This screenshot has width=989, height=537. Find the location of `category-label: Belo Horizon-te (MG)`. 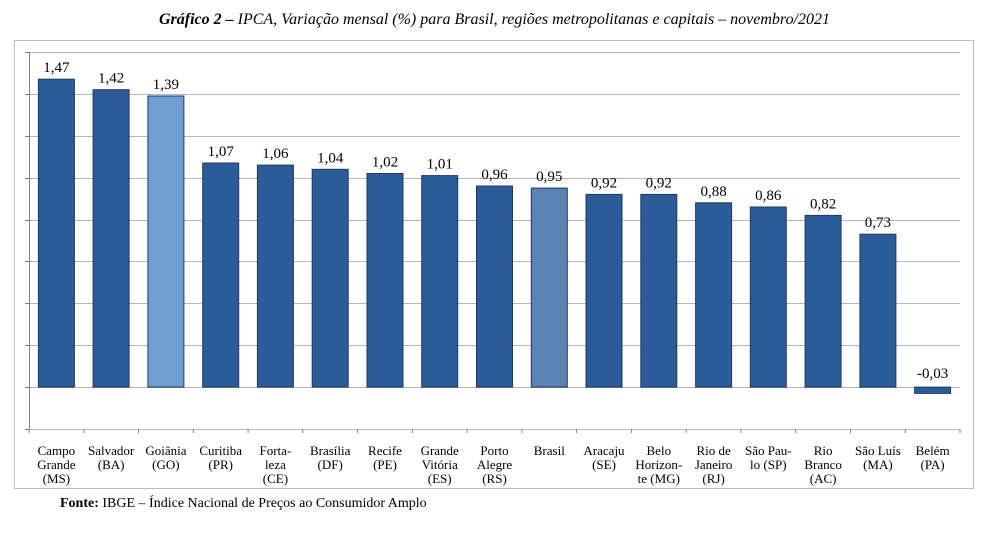

category-label: Belo Horizon-te (MG) is located at coordinates (658, 464).